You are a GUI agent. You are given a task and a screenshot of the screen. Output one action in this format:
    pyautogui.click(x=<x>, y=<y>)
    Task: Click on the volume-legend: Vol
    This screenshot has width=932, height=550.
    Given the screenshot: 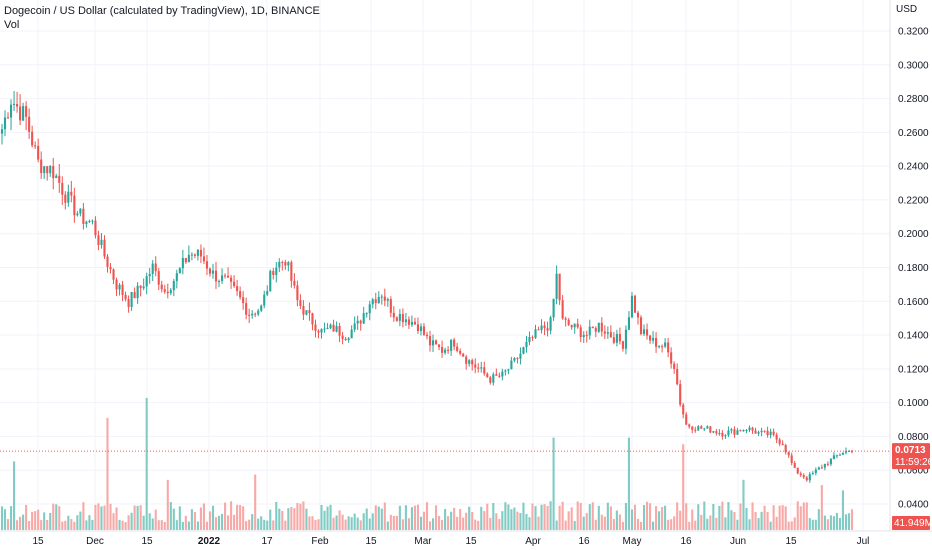 What is the action you would take?
    pyautogui.click(x=12, y=25)
    